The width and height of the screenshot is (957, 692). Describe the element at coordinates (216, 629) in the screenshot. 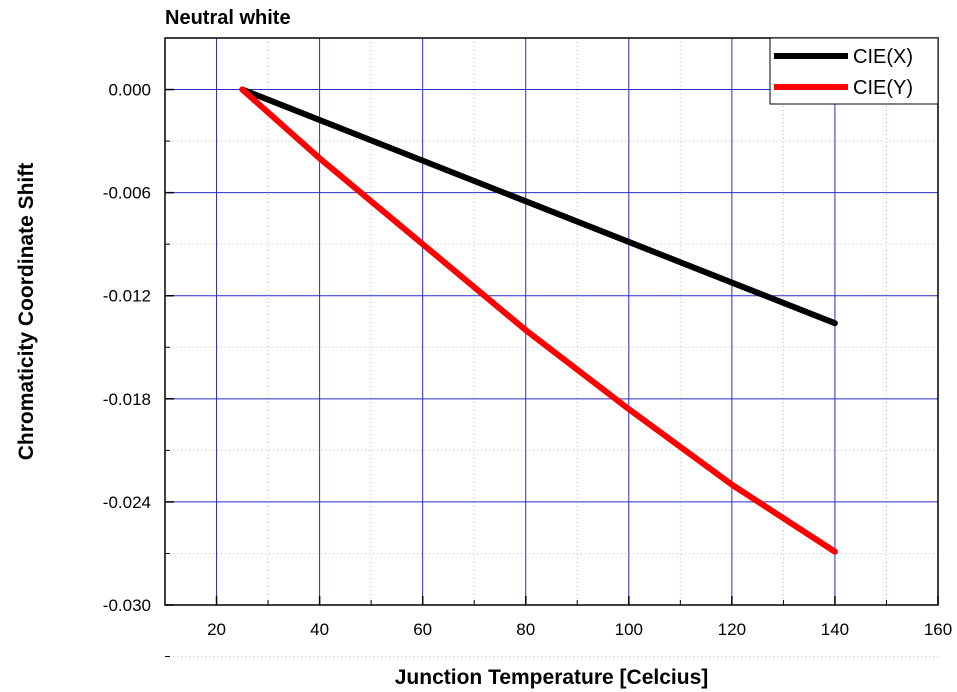

I see `x-tick-label: 20` at that location.